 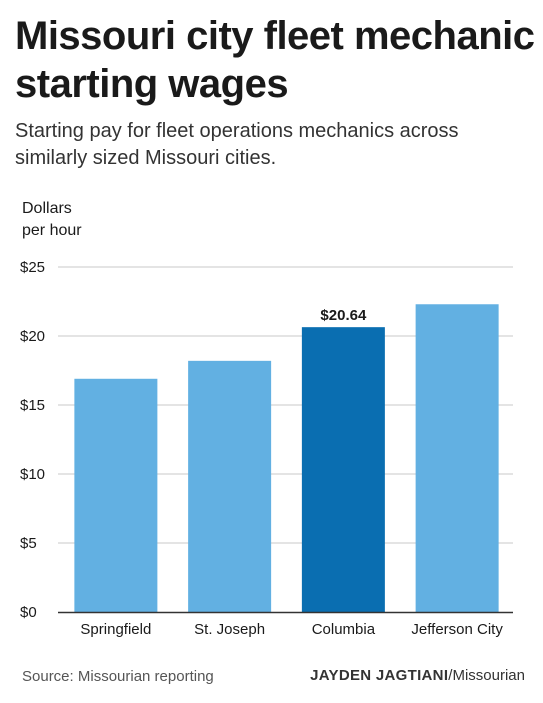 I want to click on top-rule, so click(x=271, y=1).